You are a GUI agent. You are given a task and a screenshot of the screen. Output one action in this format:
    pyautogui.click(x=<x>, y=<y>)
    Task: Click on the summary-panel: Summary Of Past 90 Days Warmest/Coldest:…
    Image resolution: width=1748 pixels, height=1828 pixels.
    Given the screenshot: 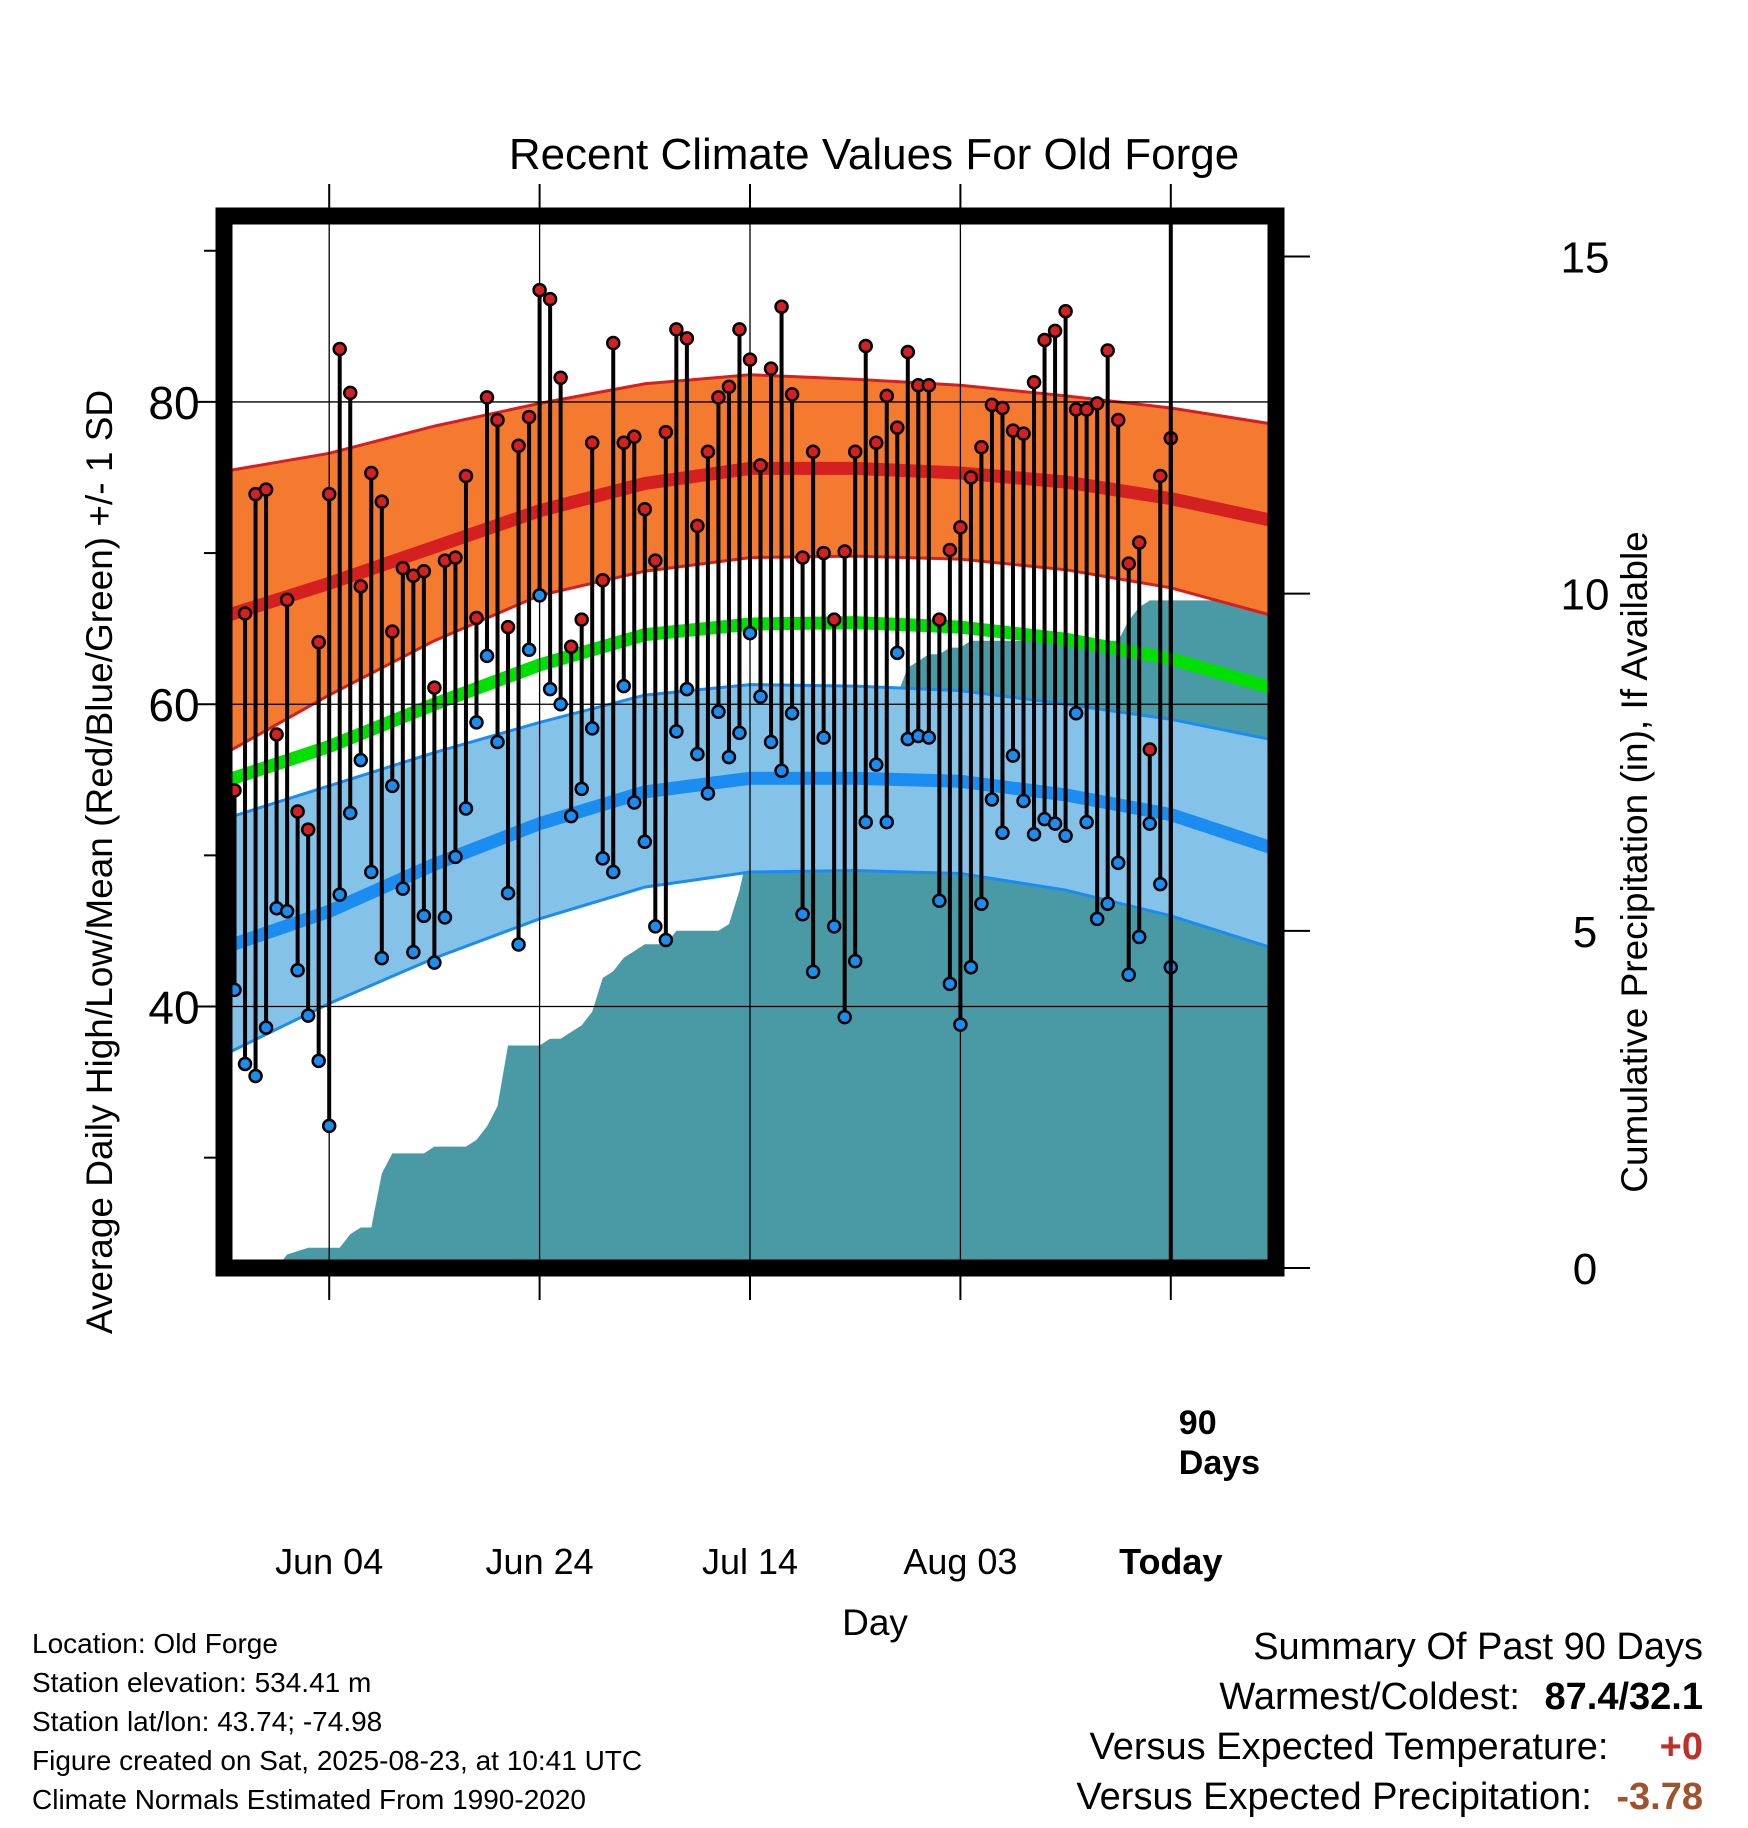 What is the action you would take?
    pyautogui.click(x=1389, y=1722)
    